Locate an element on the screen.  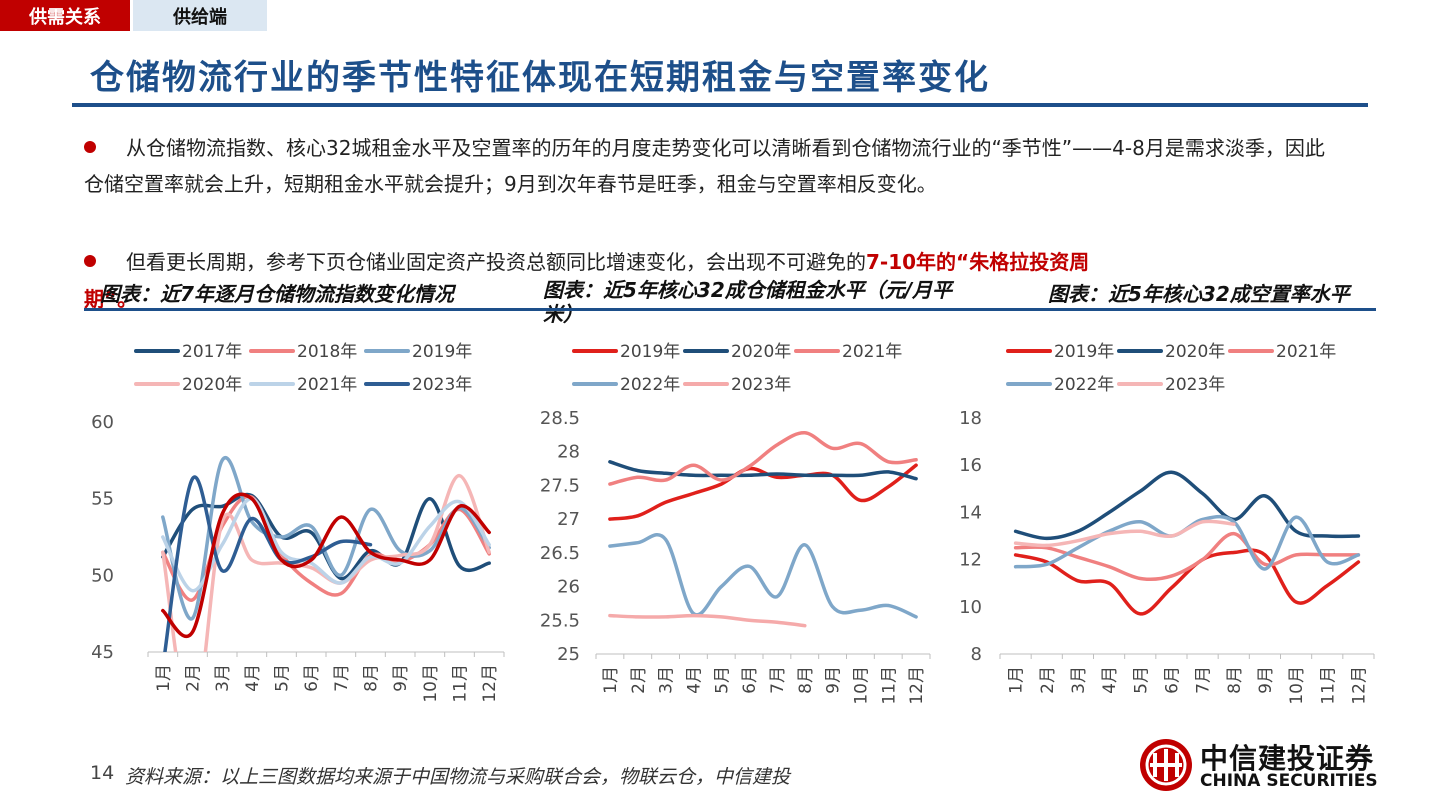
legend-item: 2019年 is located at coordinates (626, 352).